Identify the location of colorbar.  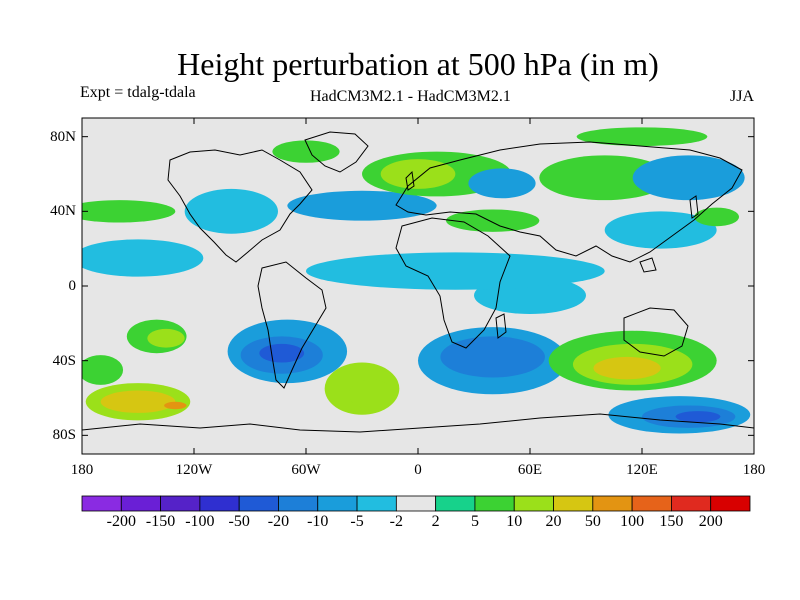
(416, 503).